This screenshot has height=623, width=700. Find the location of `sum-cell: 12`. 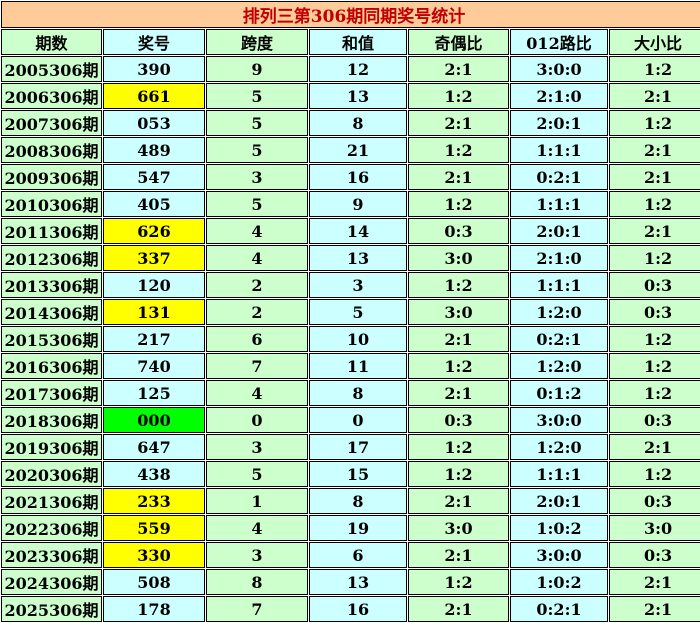

sum-cell: 12 is located at coordinates (358, 69).